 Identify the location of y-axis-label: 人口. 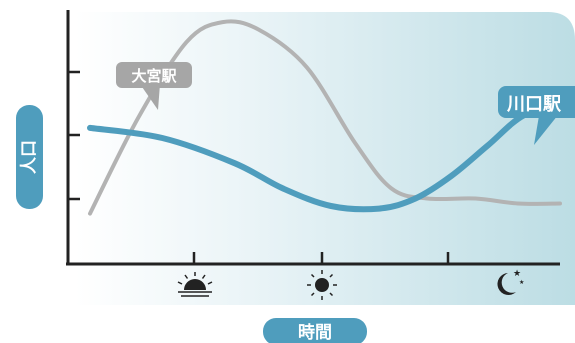
(29, 157).